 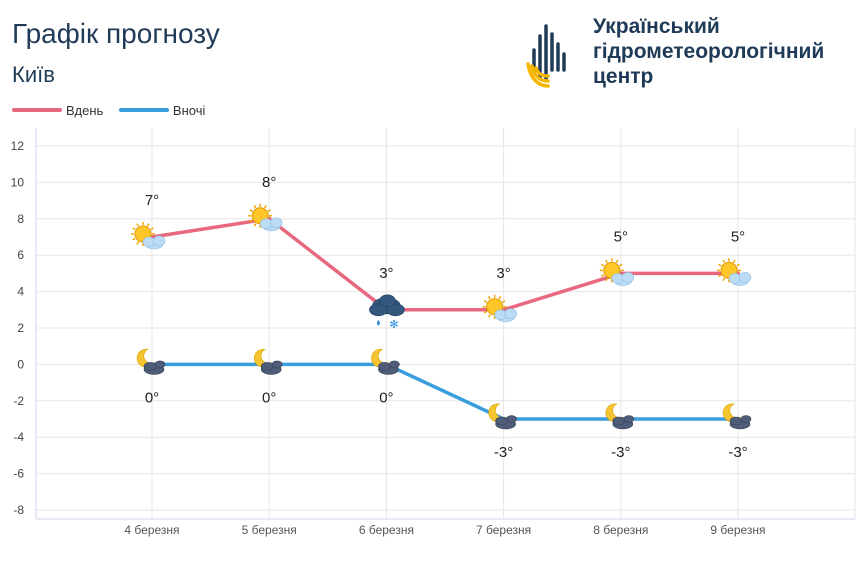 I want to click on city-name: Київ, so click(x=33, y=74).